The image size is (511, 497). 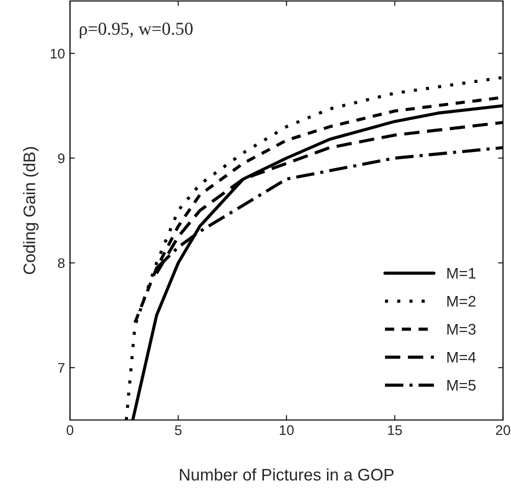 What do you see at coordinates (57, 53) in the screenshot?
I see `y-tick-label: 10` at bounding box center [57, 53].